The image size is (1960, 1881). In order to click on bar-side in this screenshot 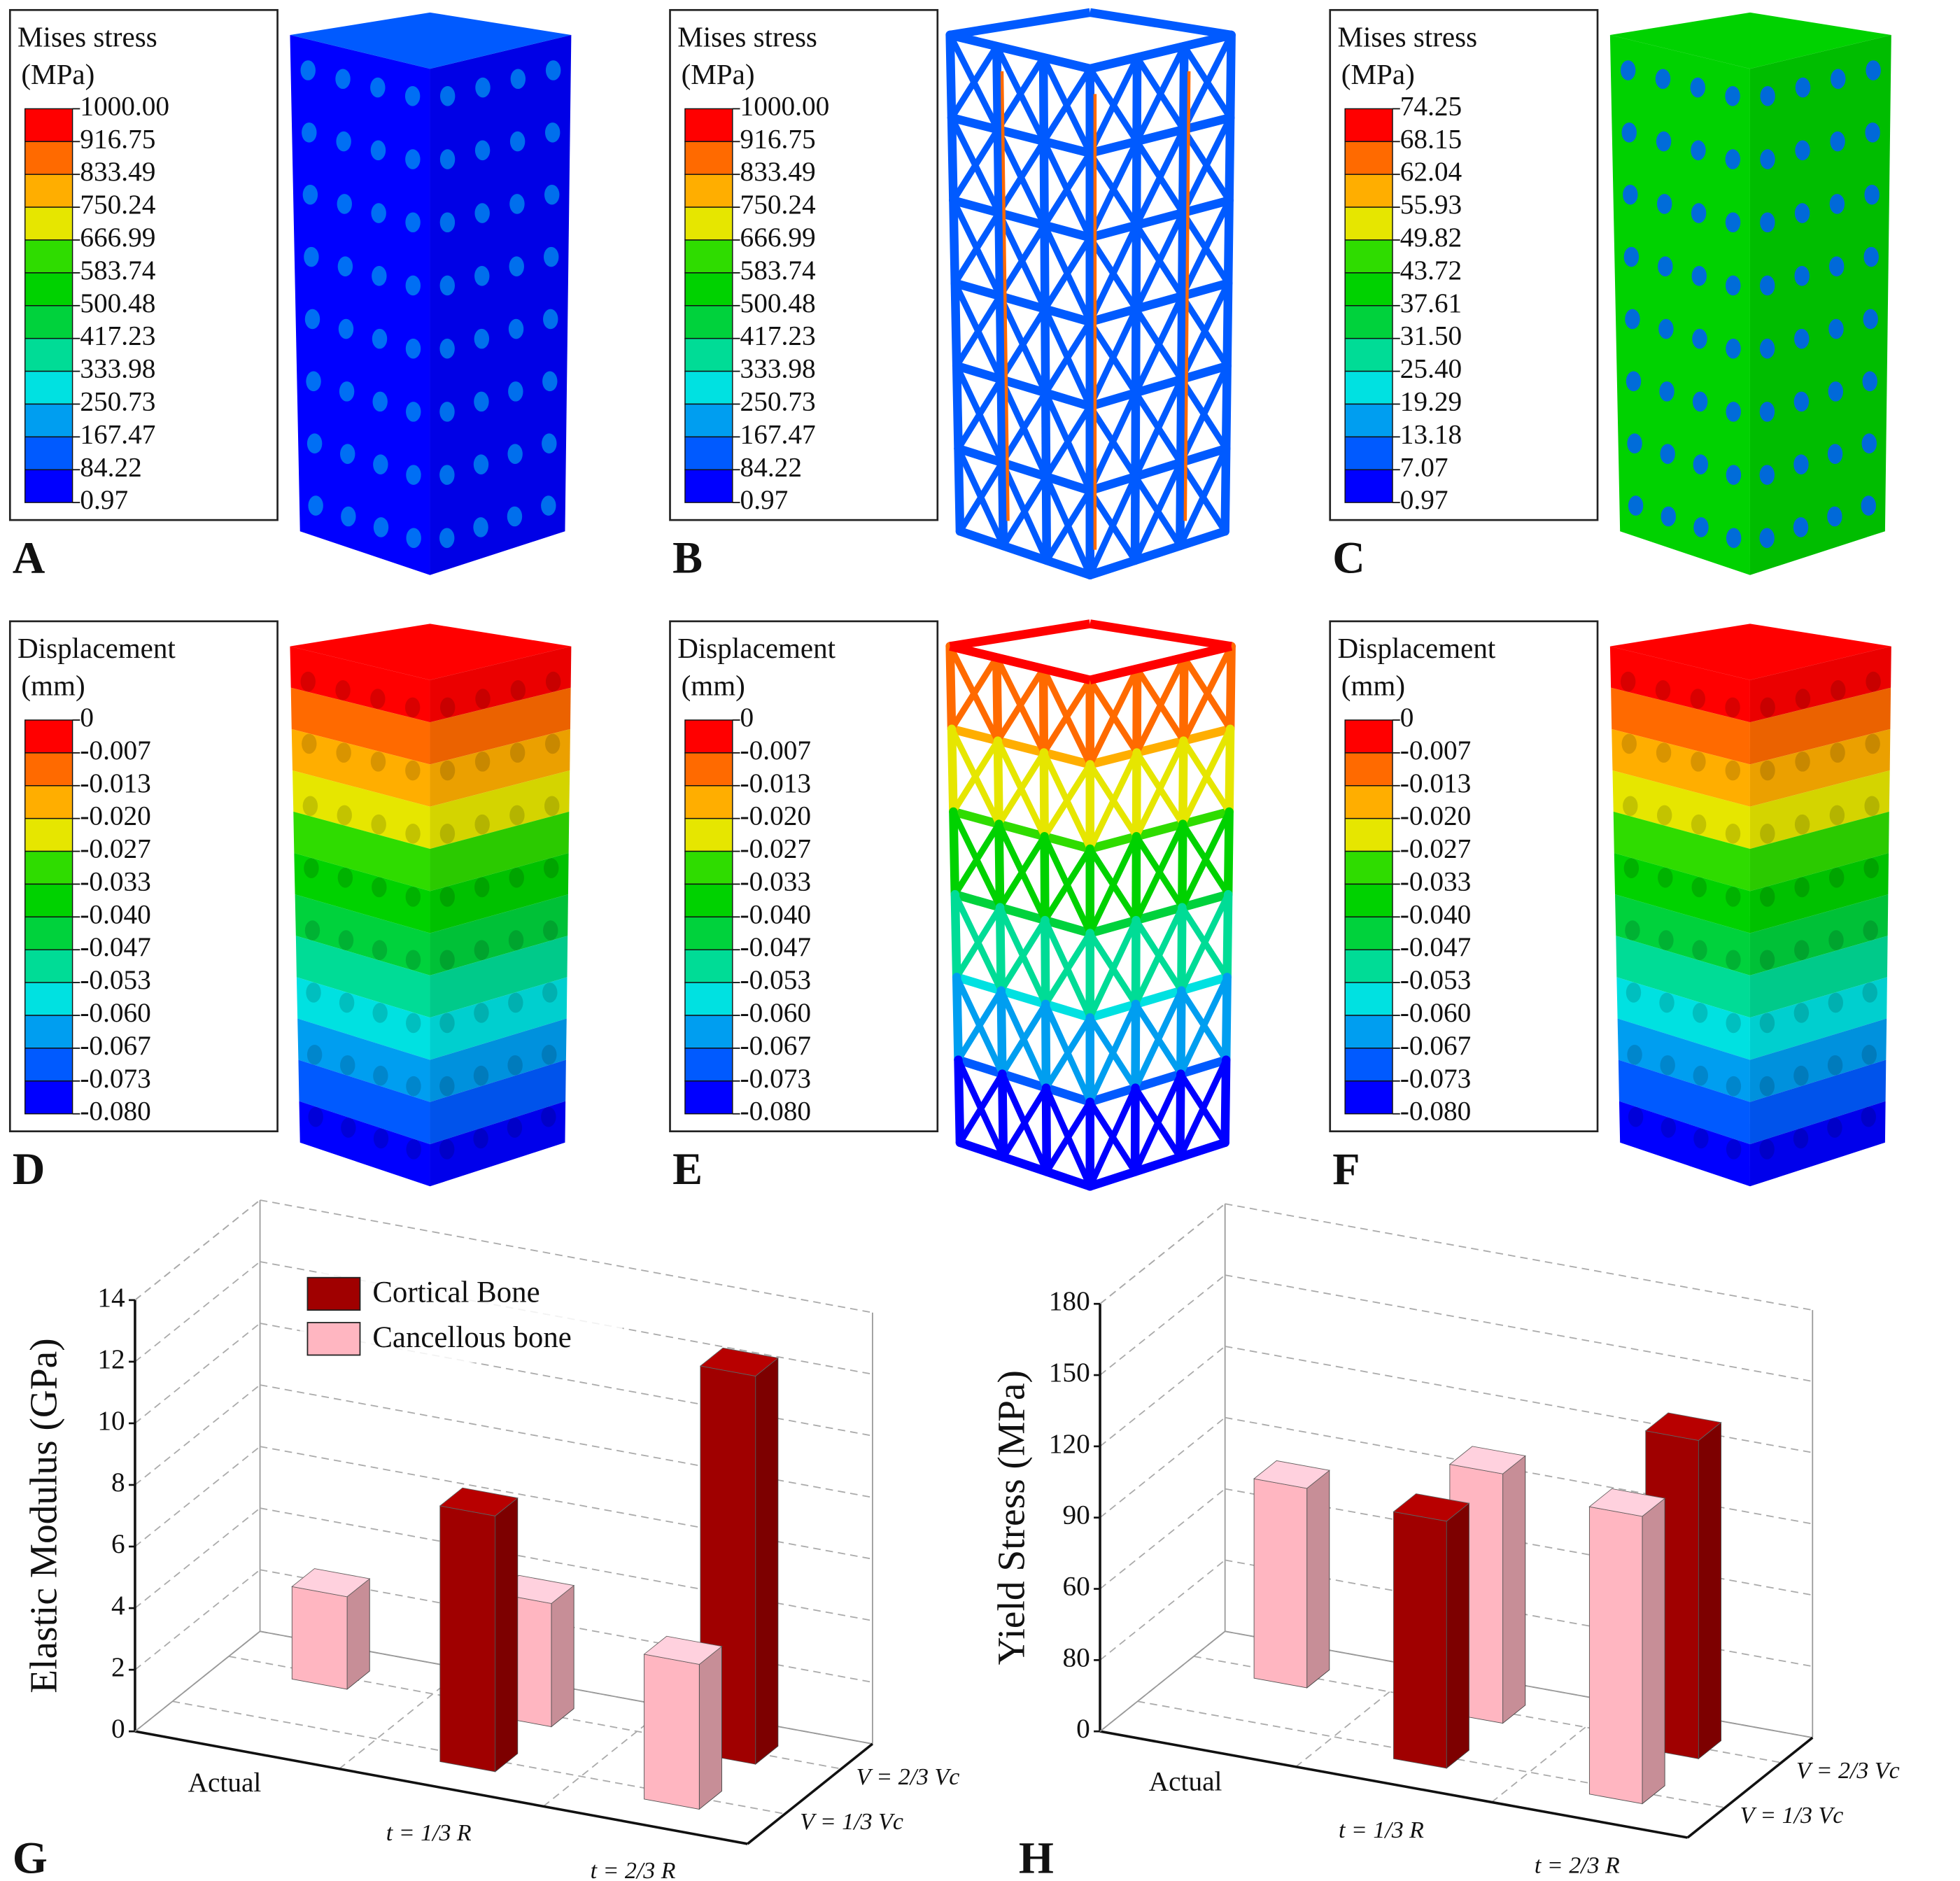, I will do `click(710, 1727)`.